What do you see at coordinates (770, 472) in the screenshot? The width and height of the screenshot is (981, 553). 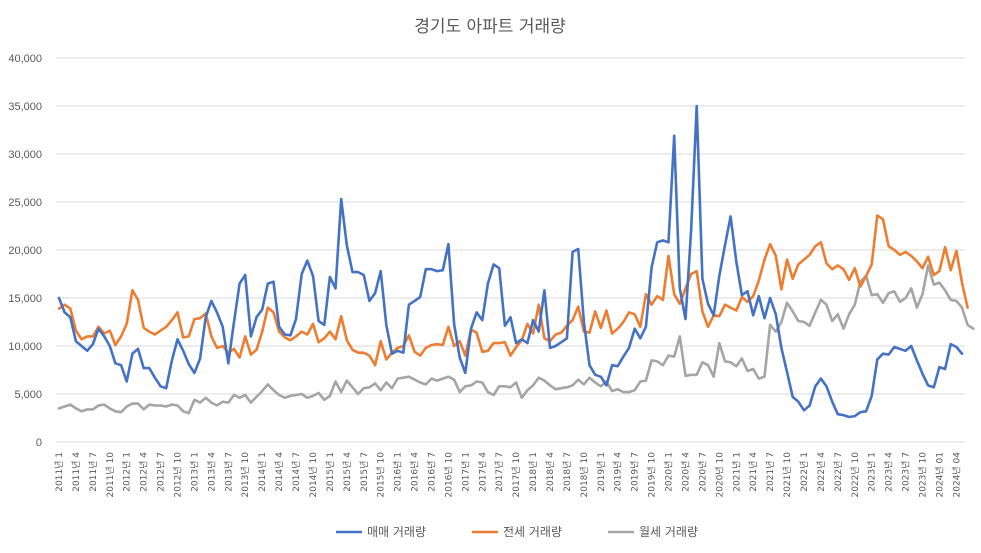 I see `x-tick-label: 2021년 7` at bounding box center [770, 472].